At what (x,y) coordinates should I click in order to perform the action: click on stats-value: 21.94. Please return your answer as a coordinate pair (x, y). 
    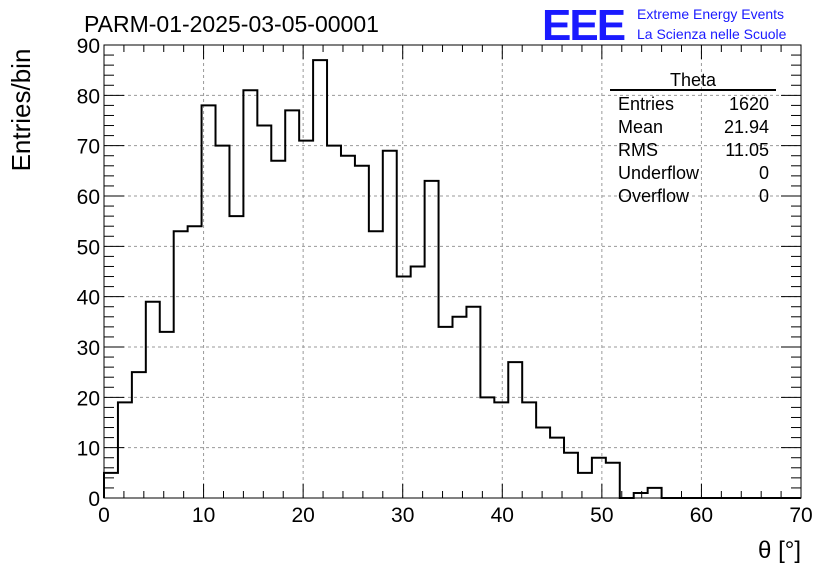
    Looking at the image, I should click on (746, 127).